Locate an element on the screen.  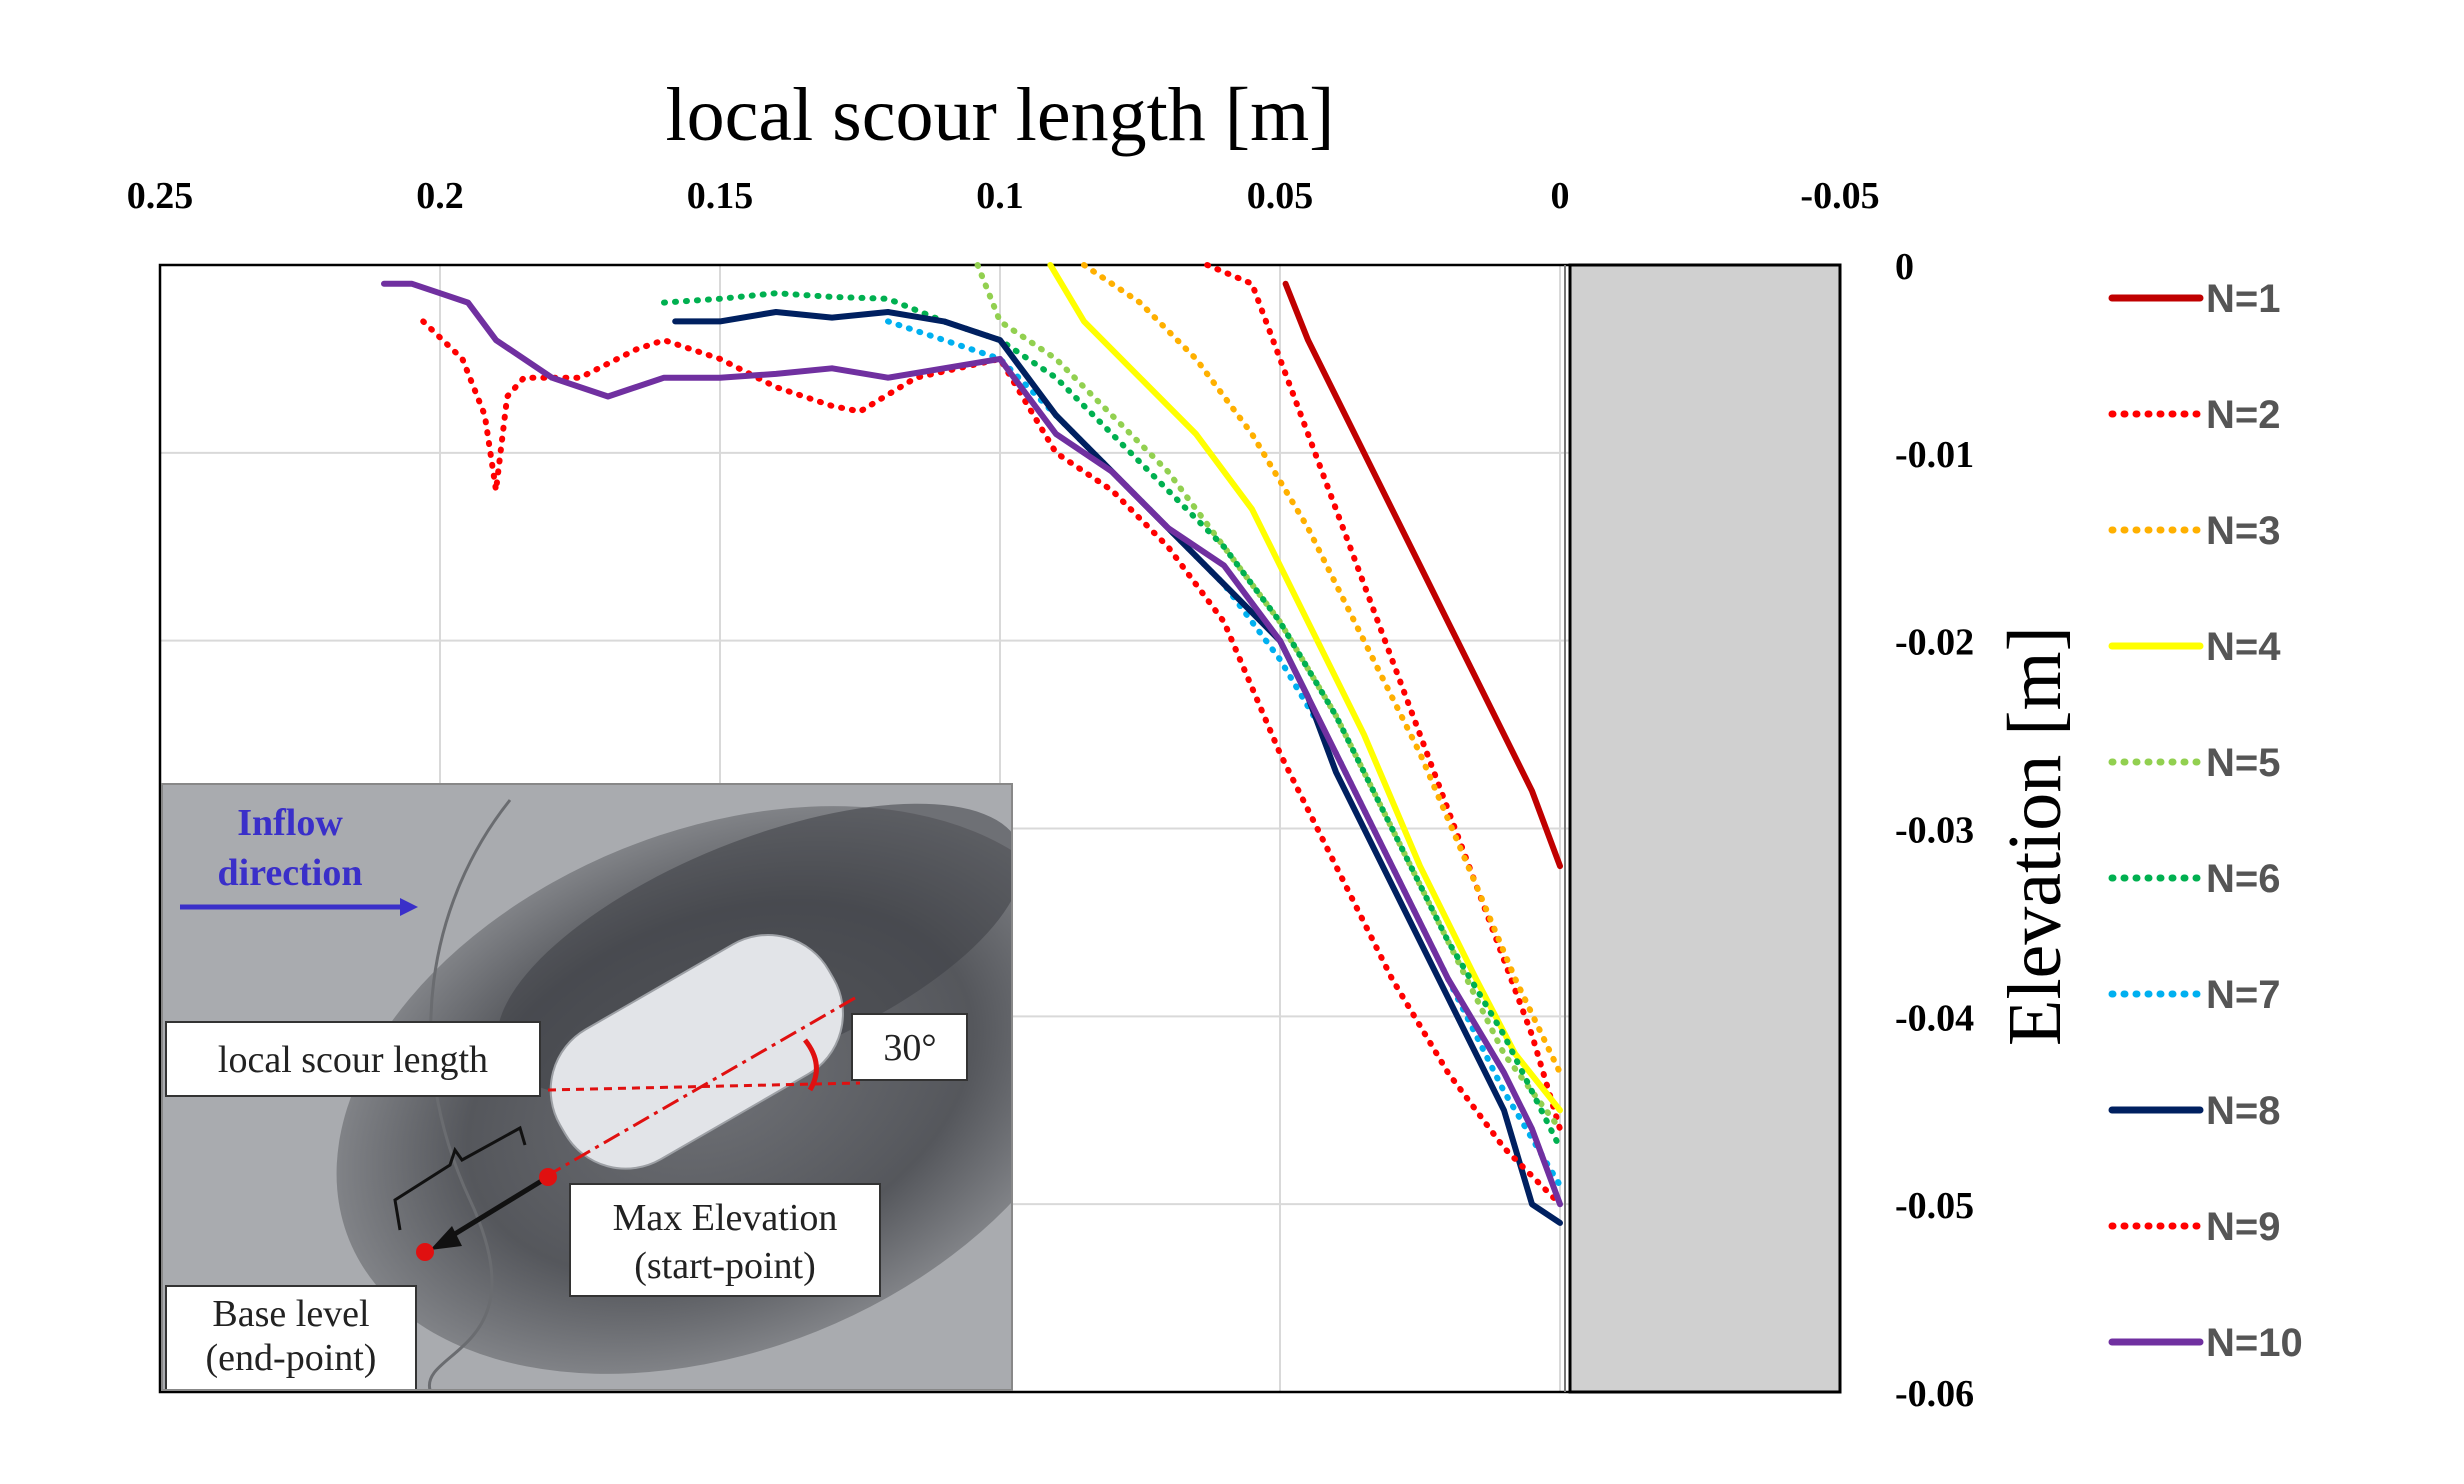
legend-label: N=6 is located at coordinates (2243, 879).